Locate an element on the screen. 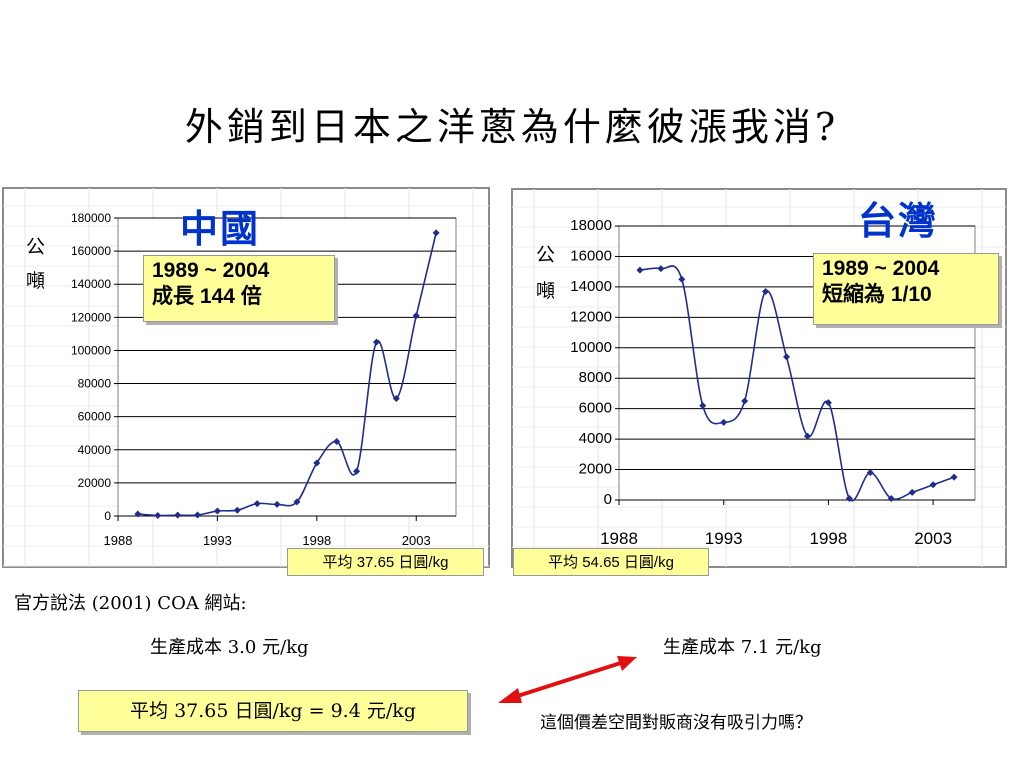 The height and width of the screenshot is (768, 1024). china-production-cost: 生產成本 3.0 元/kg is located at coordinates (229, 647).